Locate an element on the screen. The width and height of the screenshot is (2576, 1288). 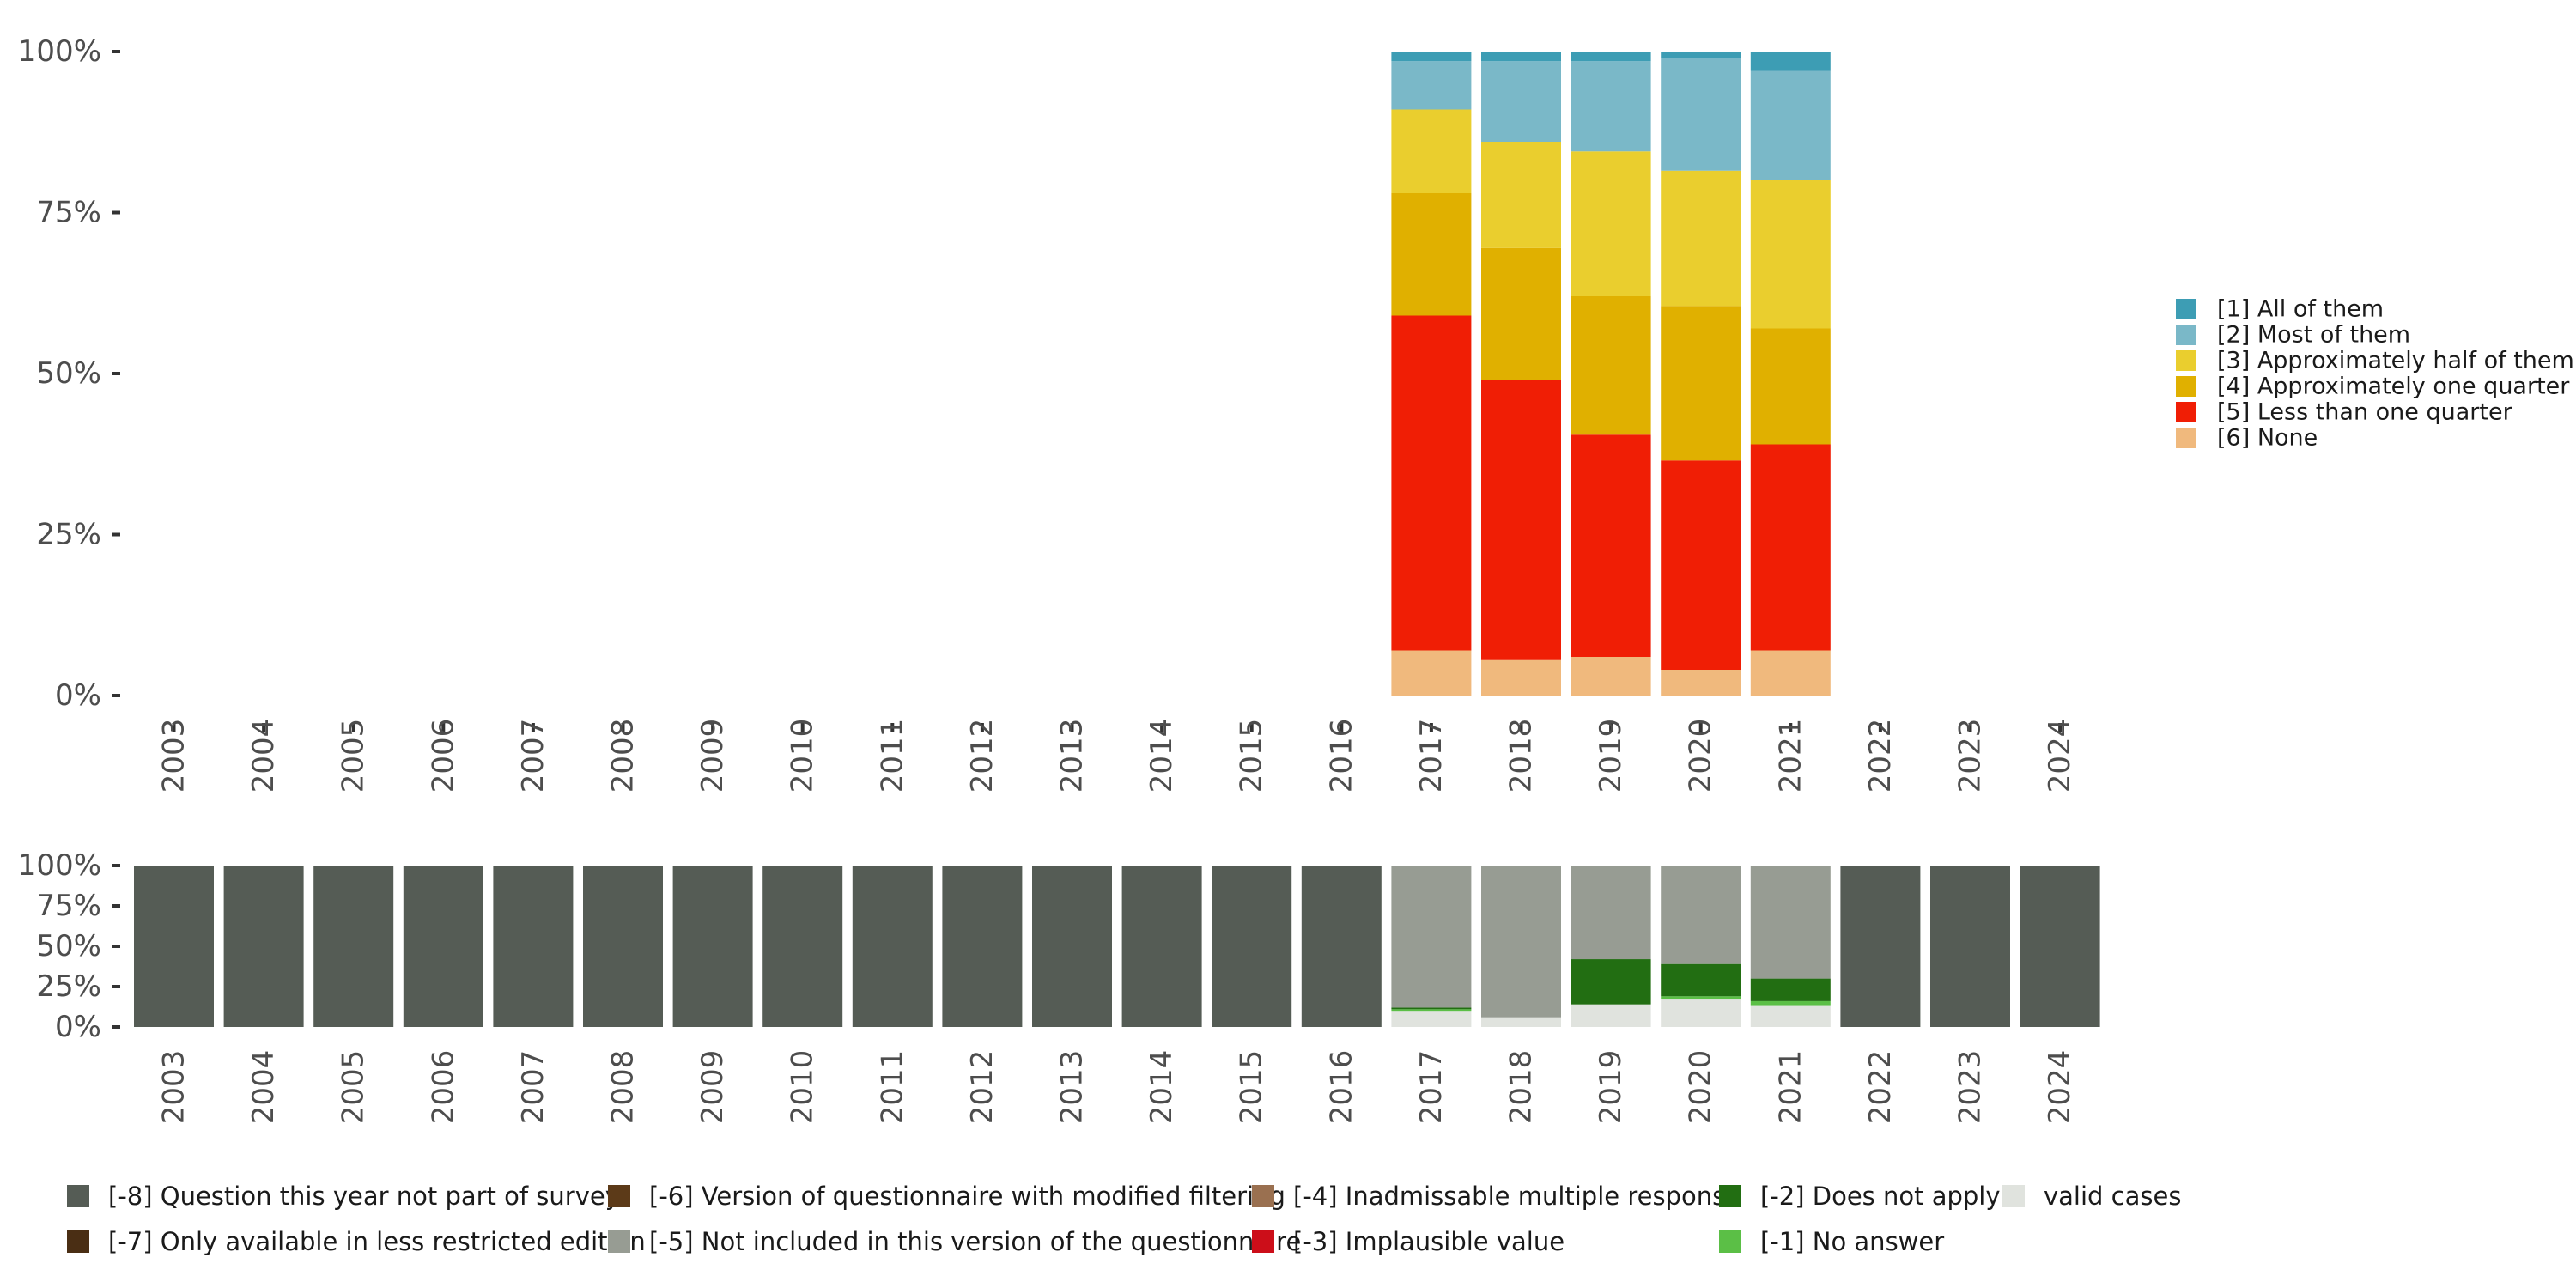
bar-segment-2021-valid-cases is located at coordinates (1791, 1016).